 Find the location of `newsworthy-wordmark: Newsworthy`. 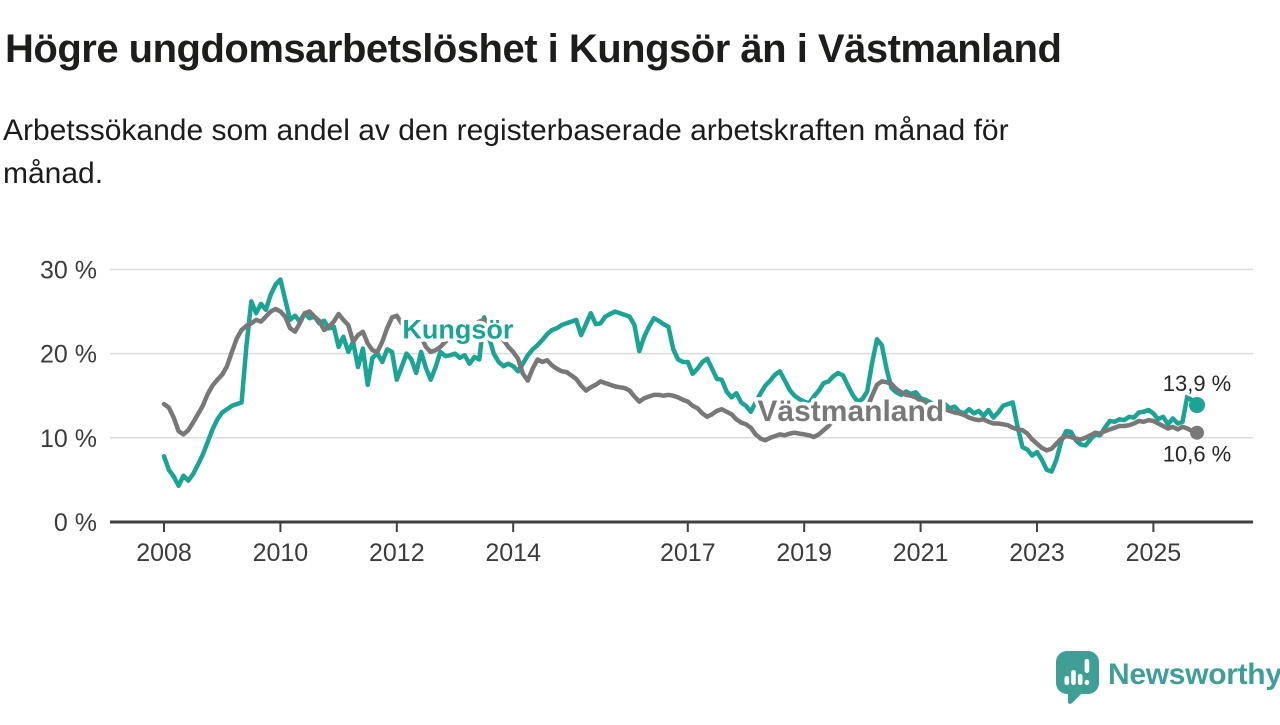

newsworthy-wordmark: Newsworthy is located at coordinates (1194, 674).